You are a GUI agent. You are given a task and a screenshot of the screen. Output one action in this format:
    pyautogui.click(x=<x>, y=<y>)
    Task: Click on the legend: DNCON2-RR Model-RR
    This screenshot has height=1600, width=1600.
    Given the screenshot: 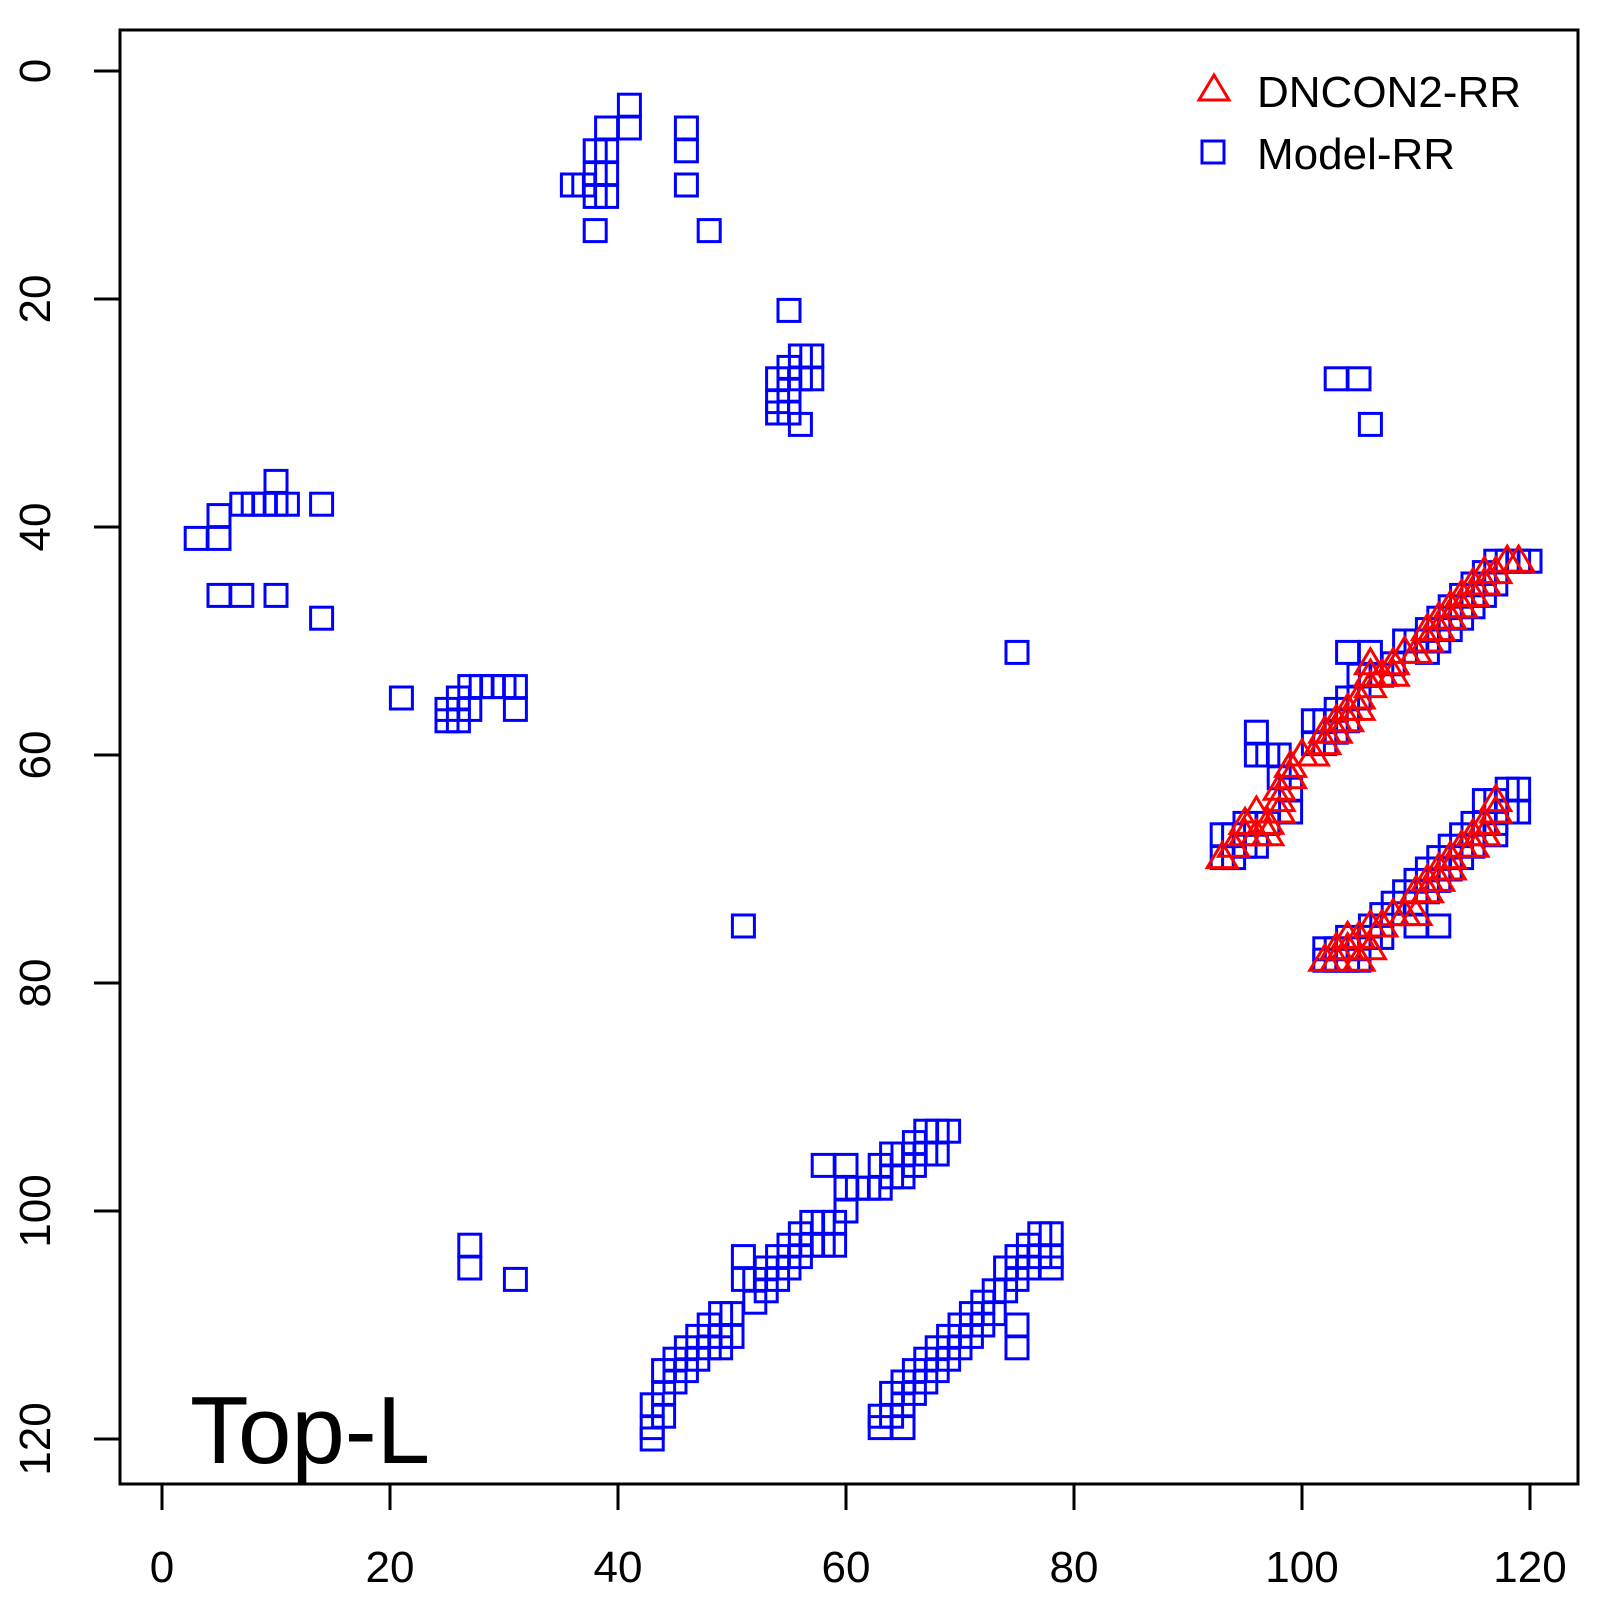 What is the action you would take?
    pyautogui.click(x=1358, y=123)
    